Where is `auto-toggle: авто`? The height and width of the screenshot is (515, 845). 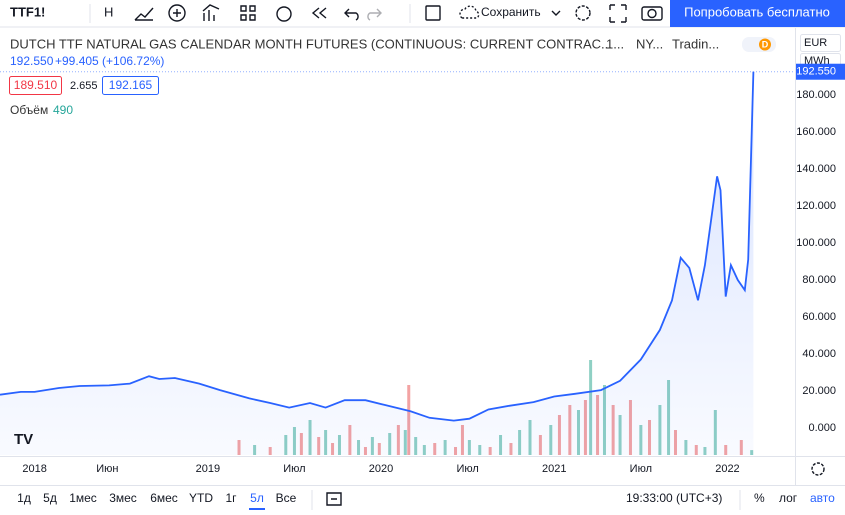
auto-toggle: авто is located at coordinates (822, 498).